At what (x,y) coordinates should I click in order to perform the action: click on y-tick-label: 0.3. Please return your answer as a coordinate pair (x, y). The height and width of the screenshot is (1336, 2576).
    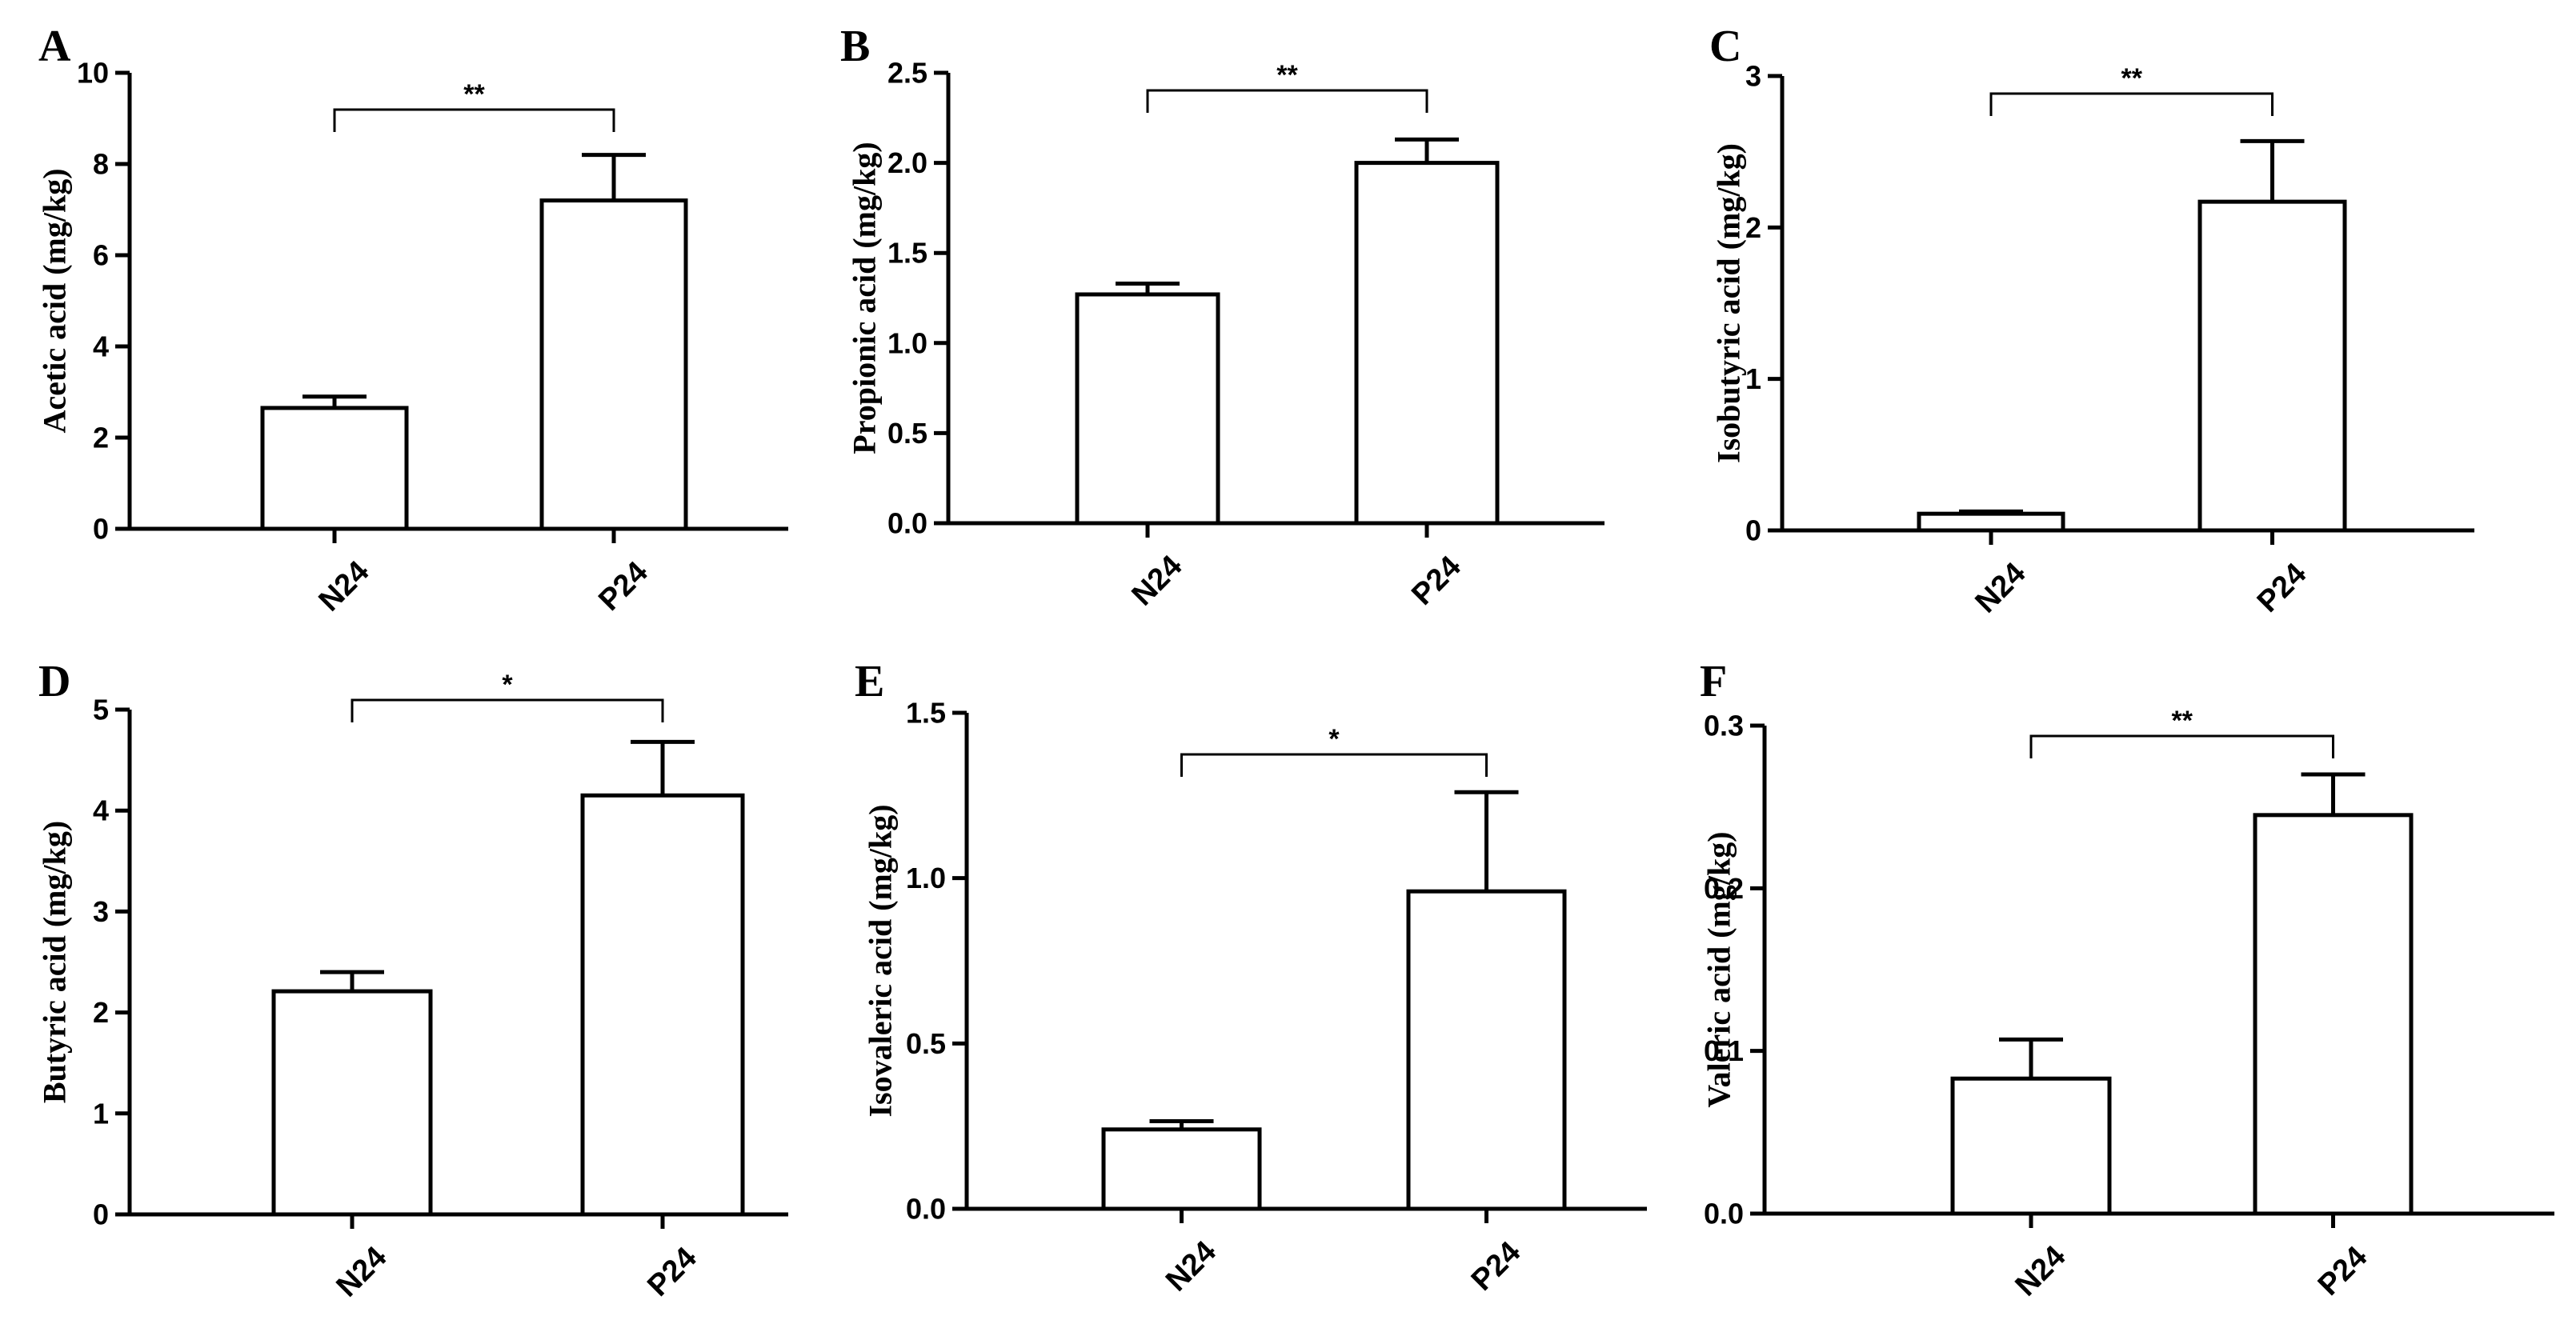
    Looking at the image, I should click on (1724, 726).